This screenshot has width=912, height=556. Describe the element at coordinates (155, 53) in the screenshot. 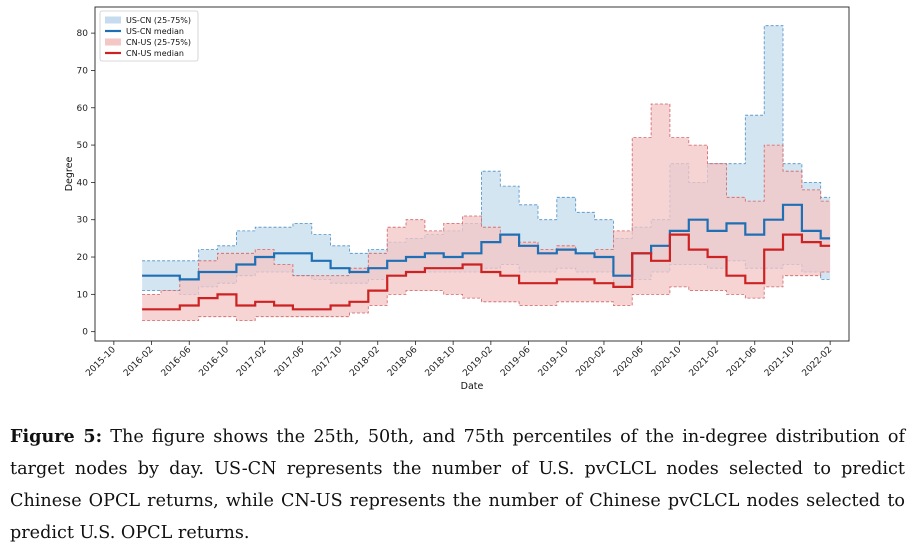

I see `legend-entry: CN-US median` at that location.